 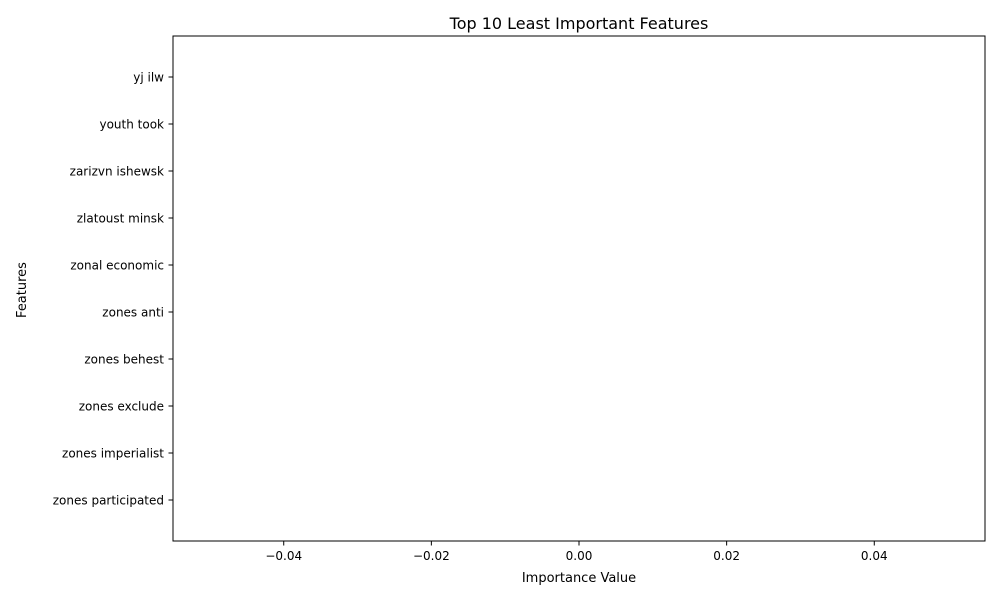 I want to click on y-tick-label: zarizvn ishewsk, so click(x=117, y=172).